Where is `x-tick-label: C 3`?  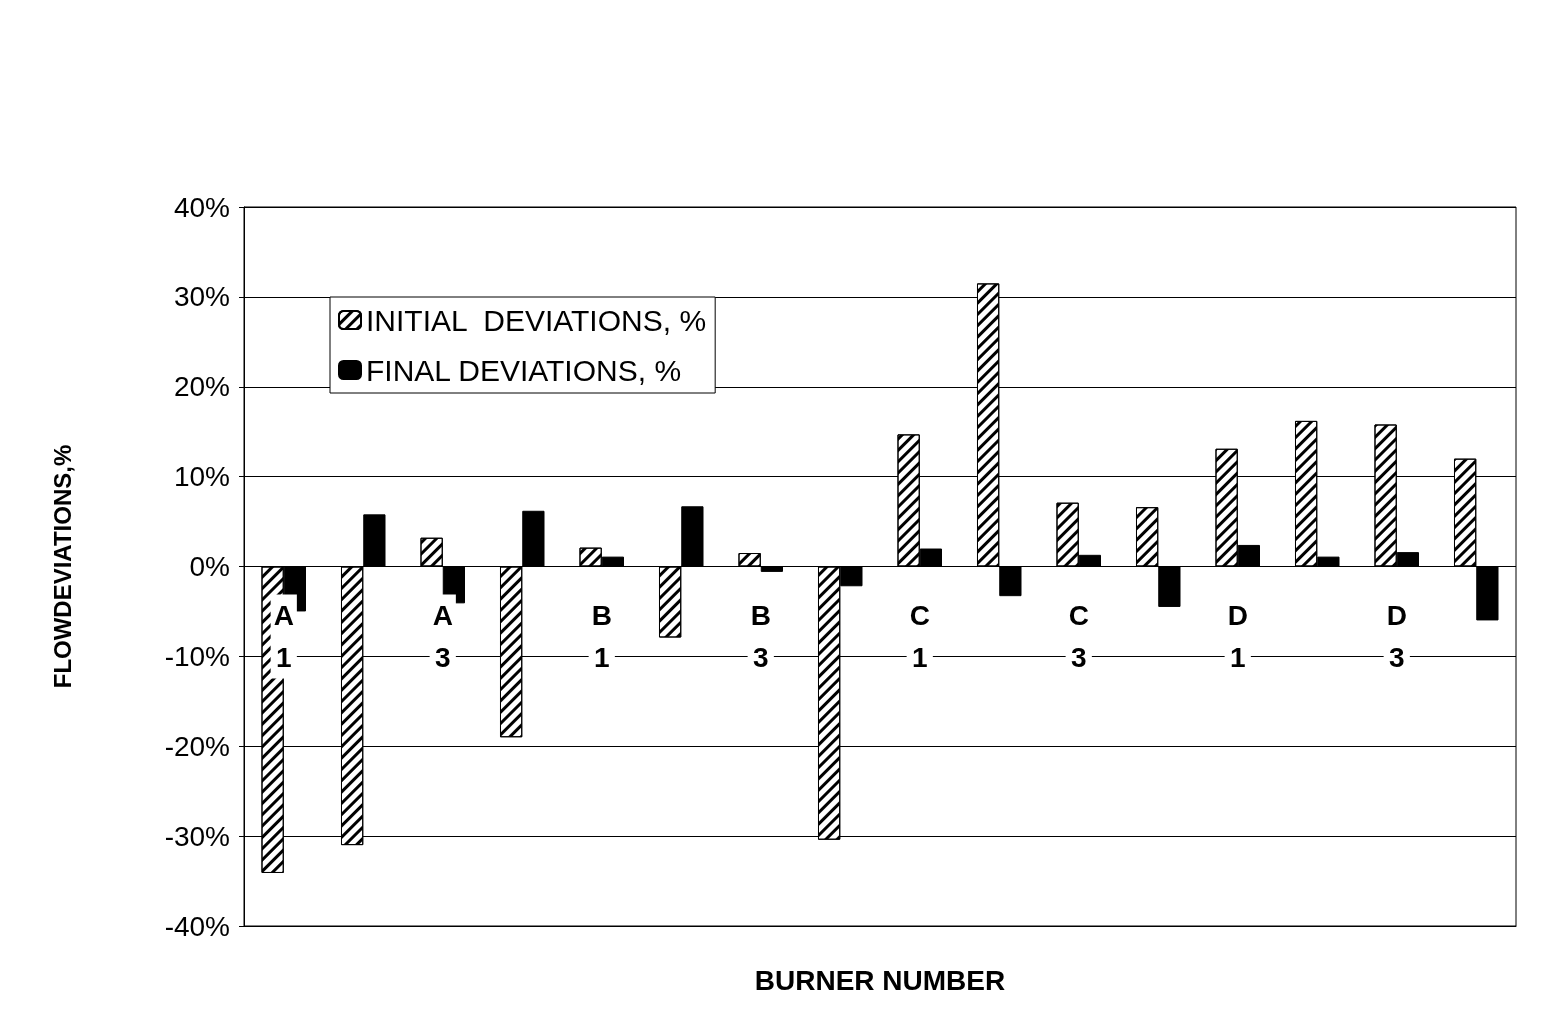
x-tick-label: C 3 is located at coordinates (1078, 636).